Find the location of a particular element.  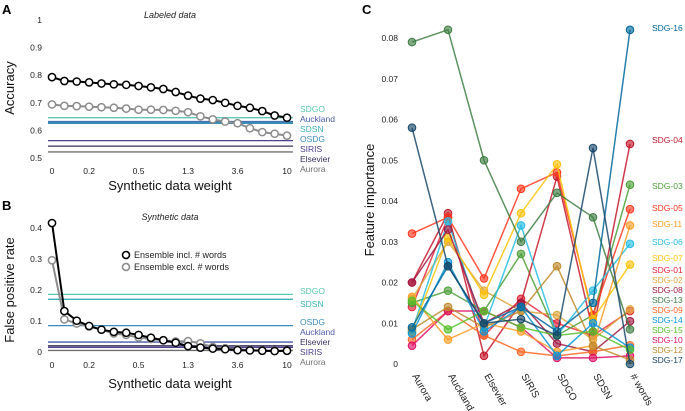

x-tick-label: Elsevier is located at coordinates (495, 390).